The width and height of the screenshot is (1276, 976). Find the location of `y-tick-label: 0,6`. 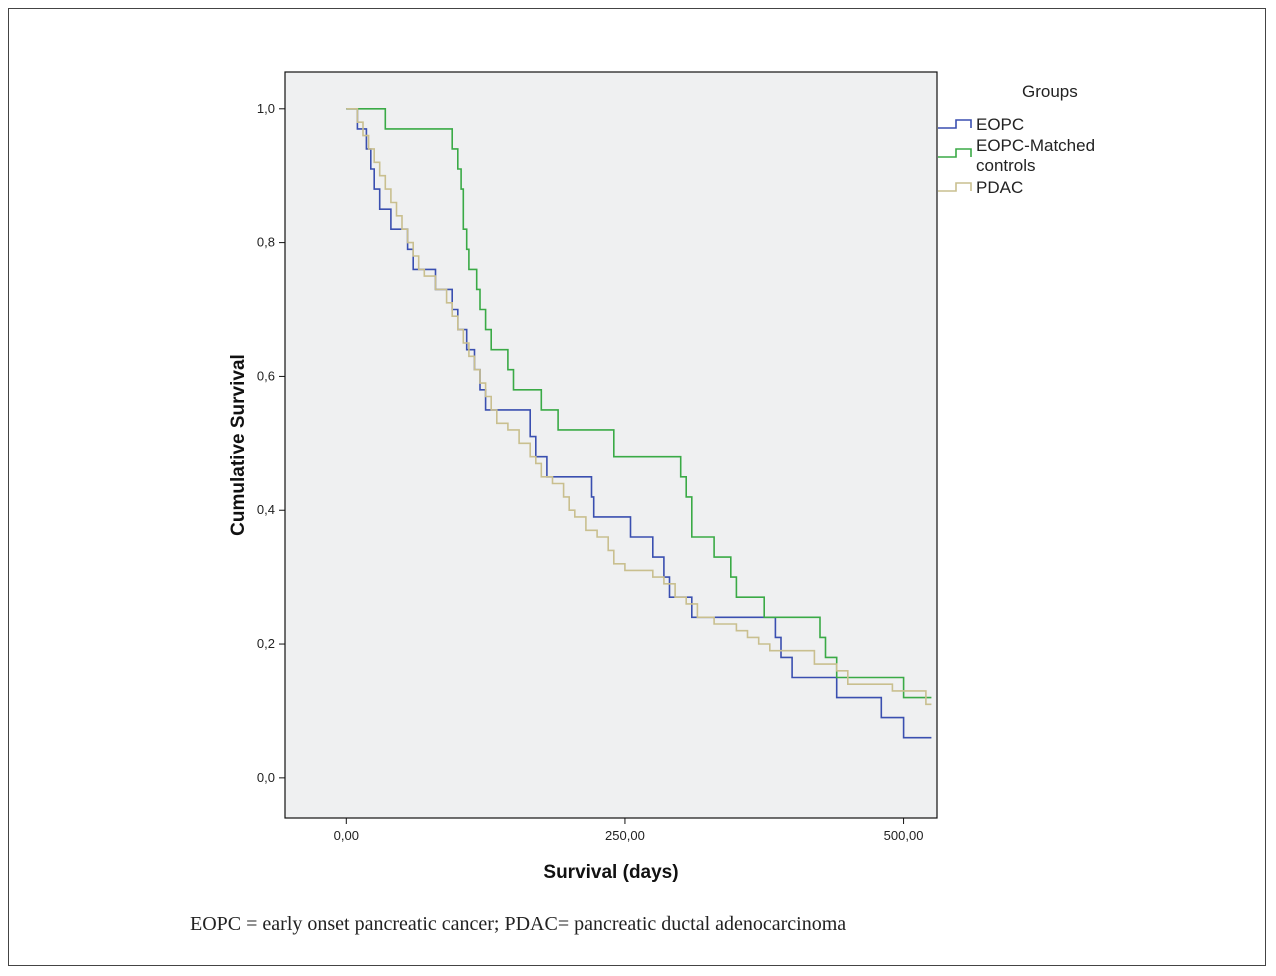

y-tick-label: 0,6 is located at coordinates (266, 375).